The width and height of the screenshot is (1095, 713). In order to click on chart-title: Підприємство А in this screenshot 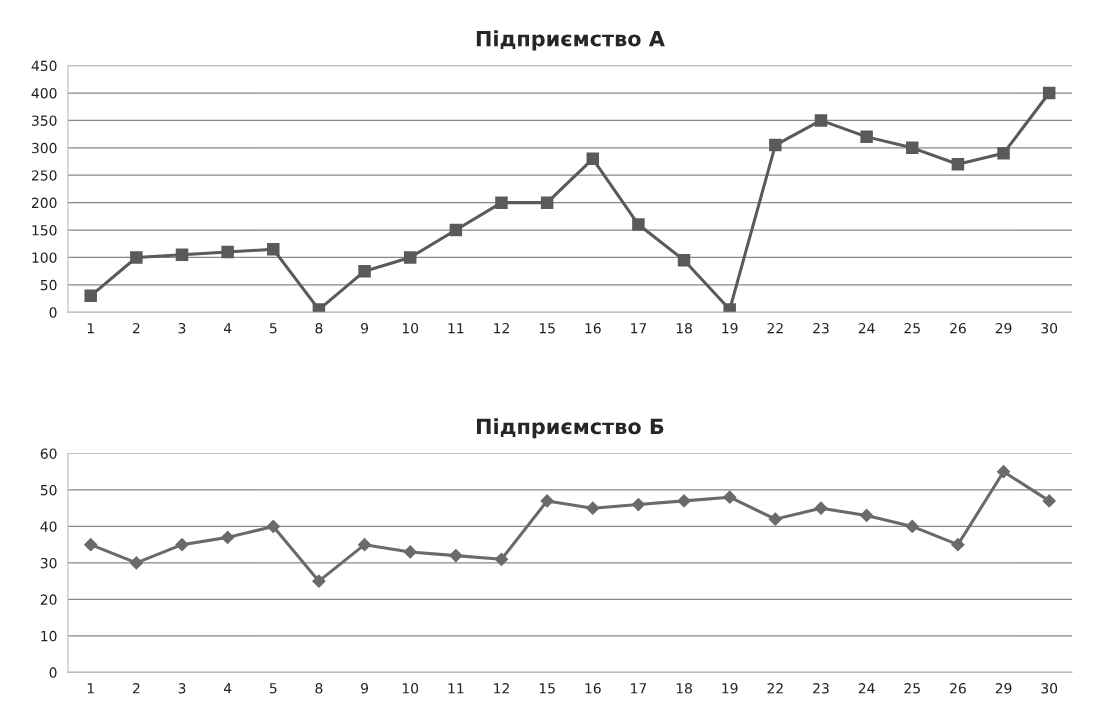, I will do `click(570, 40)`.